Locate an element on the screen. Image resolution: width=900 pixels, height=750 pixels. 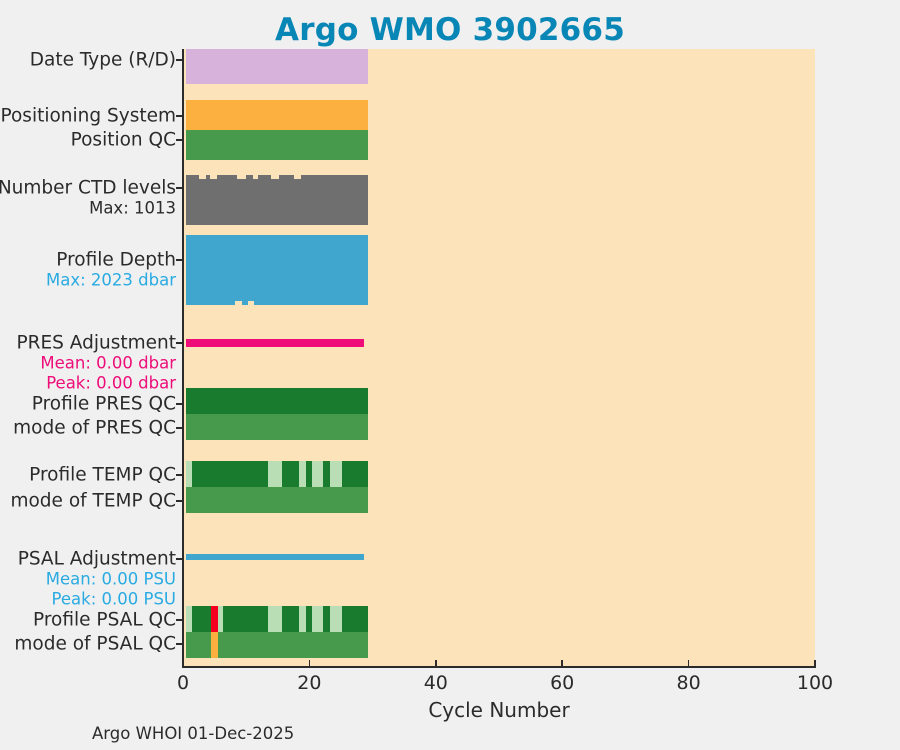
row-label-psal-adjustment: PSAL Adjustment is located at coordinates (96, 559).